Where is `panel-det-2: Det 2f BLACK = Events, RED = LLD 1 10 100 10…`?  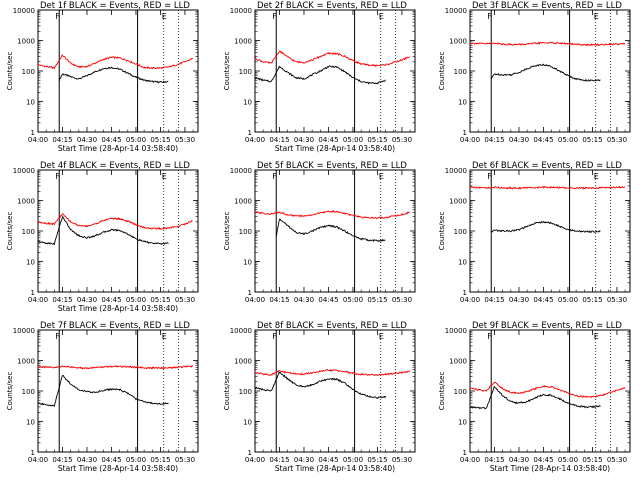 panel-det-2: Det 2f BLACK = Events, RED = LLD 1 10 100 10… is located at coordinates (319, 77).